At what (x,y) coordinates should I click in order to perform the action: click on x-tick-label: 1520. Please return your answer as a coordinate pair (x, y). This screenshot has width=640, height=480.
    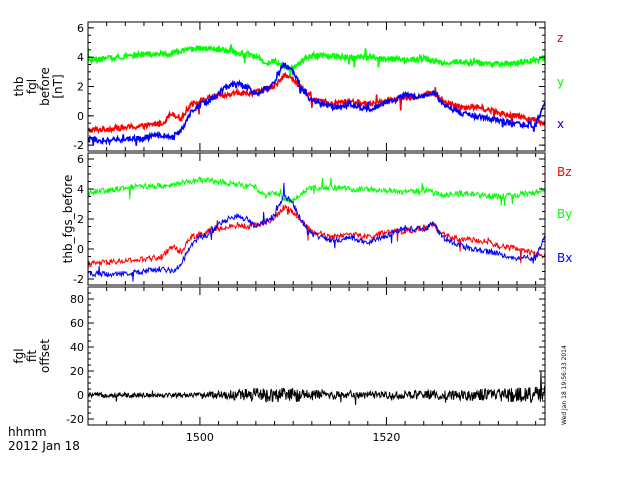
    Looking at the image, I should click on (386, 437).